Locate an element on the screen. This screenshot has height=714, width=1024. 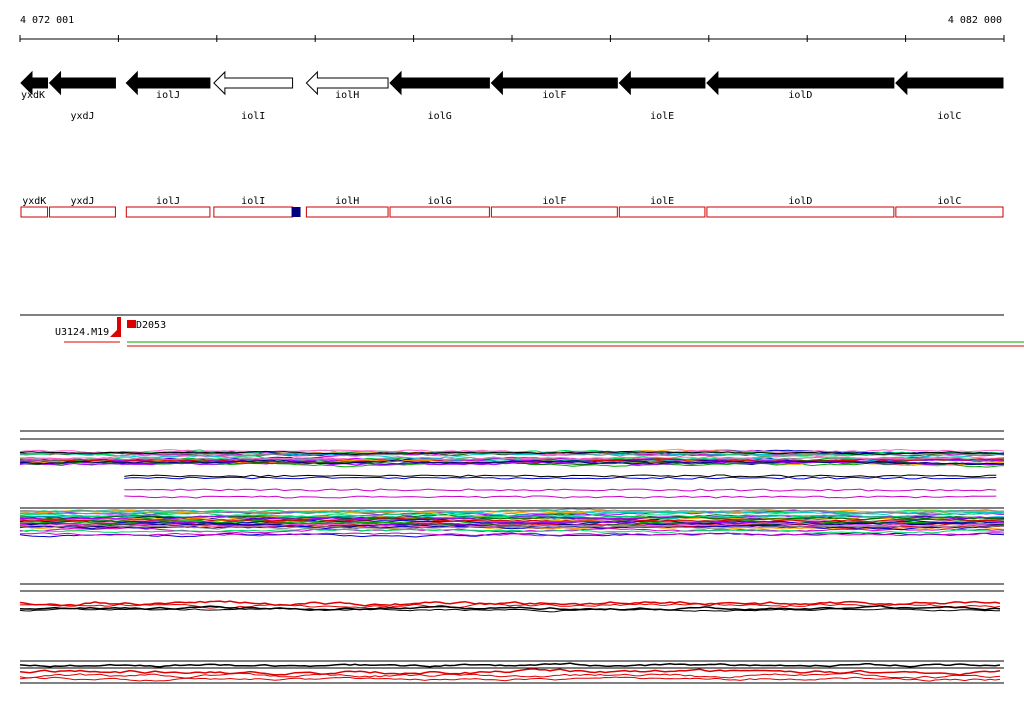
gene-label-iolC: iolC is located at coordinates (949, 116).